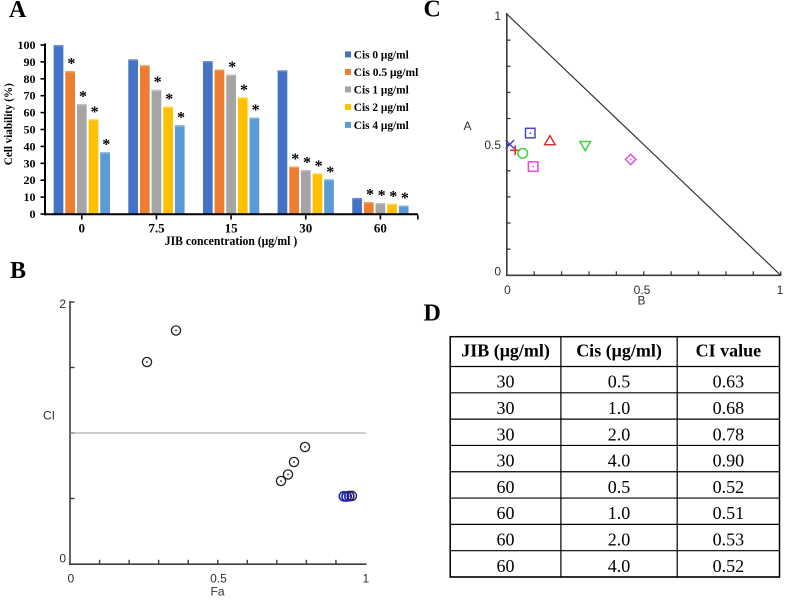  Describe the element at coordinates (30, 146) in the screenshot. I see `svg-text: 40` at that location.